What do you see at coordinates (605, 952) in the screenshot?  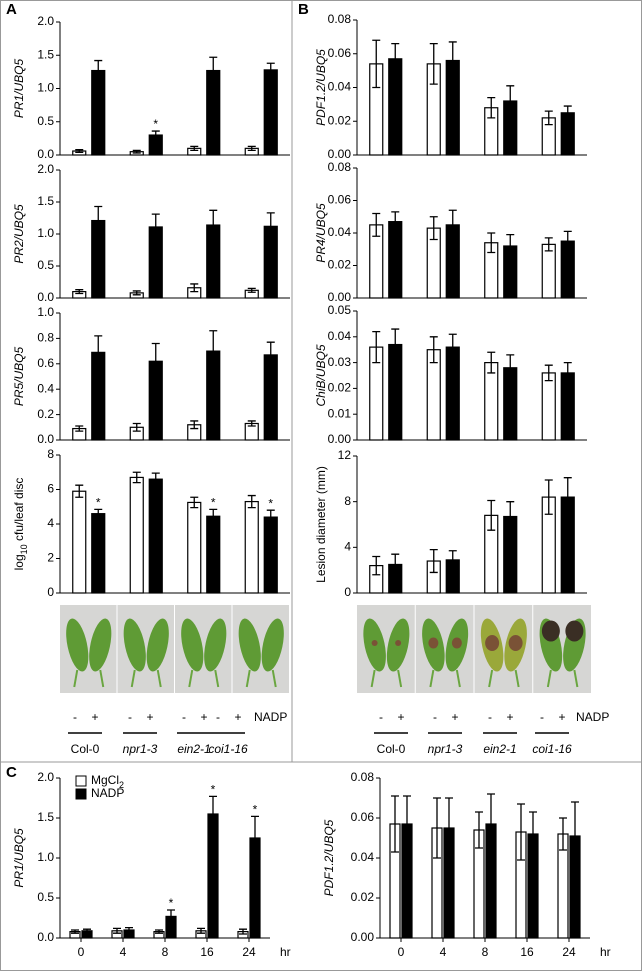 I see `x-axis-label: hr` at bounding box center [605, 952].